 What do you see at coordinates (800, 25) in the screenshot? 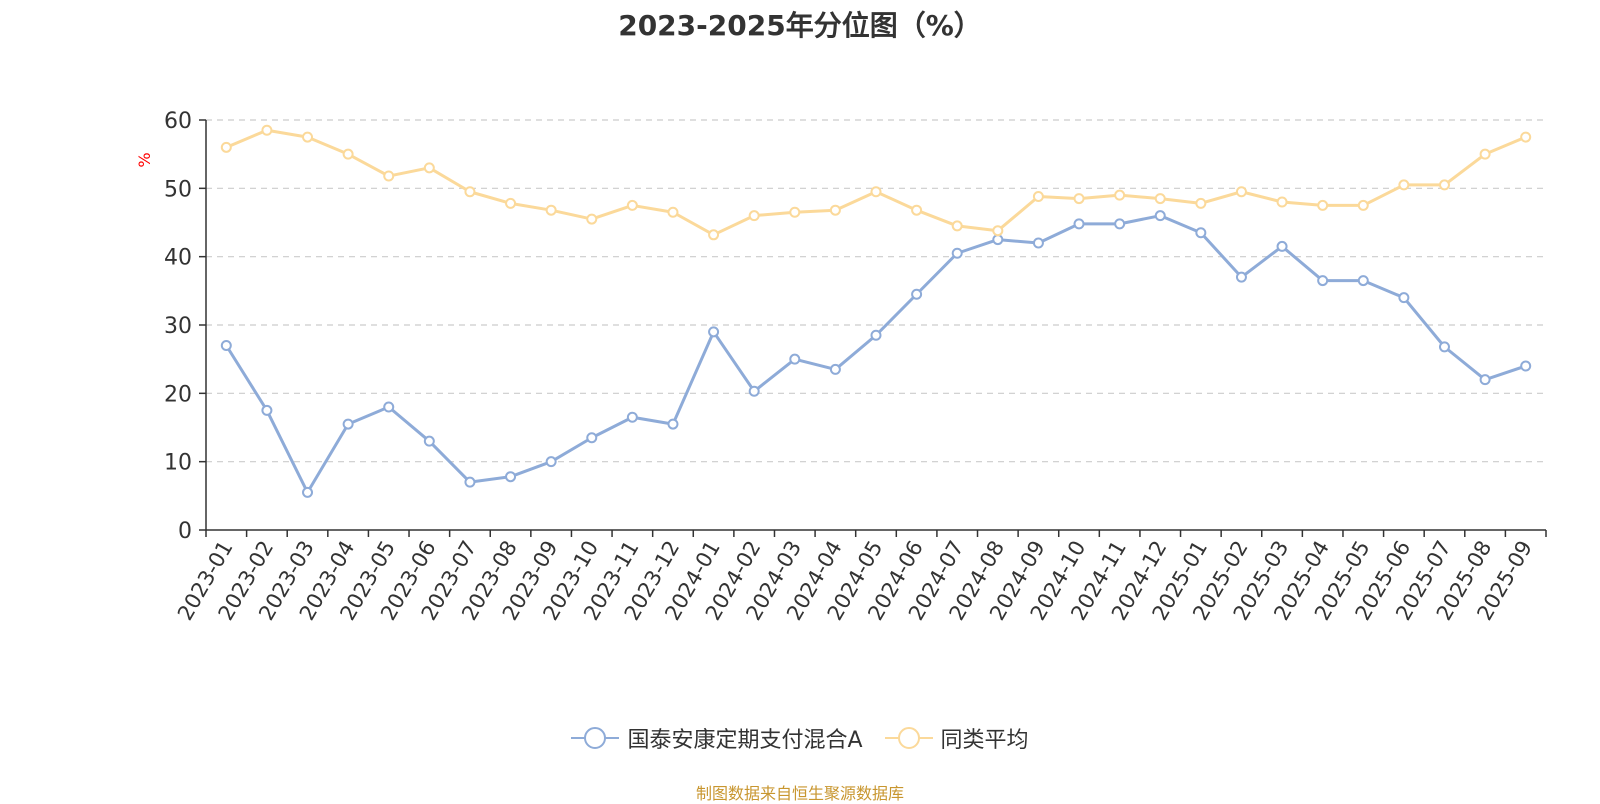
I see `chart-title: 2023-2025年分位图（%）` at bounding box center [800, 25].